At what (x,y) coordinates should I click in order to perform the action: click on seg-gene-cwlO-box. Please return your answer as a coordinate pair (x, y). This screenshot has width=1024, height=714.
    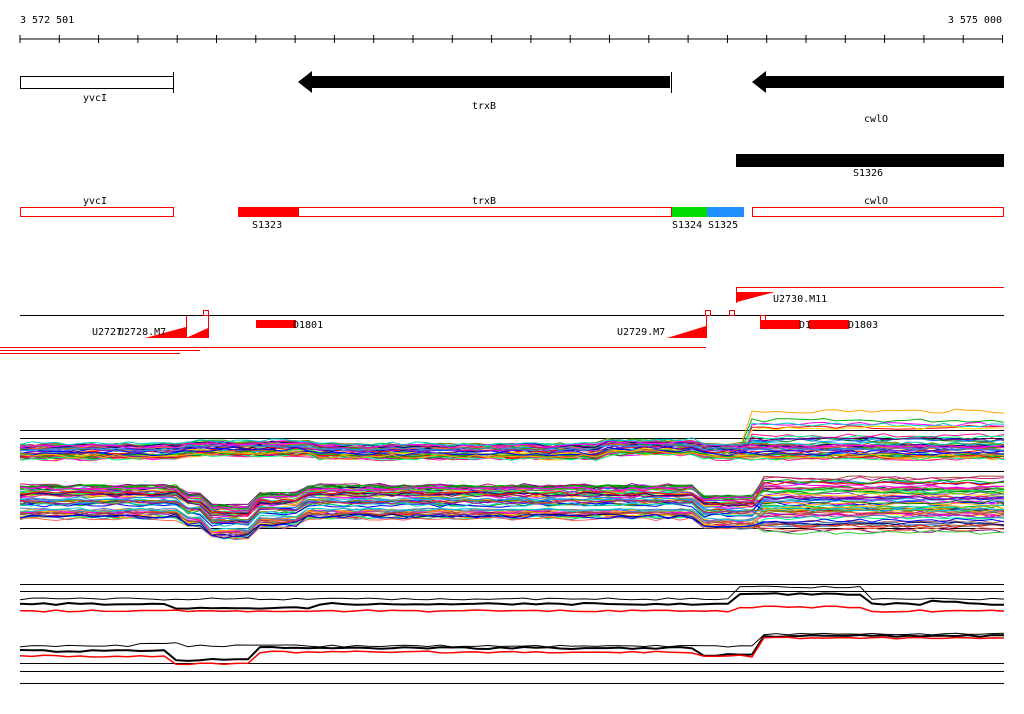
    Looking at the image, I should click on (878, 212).